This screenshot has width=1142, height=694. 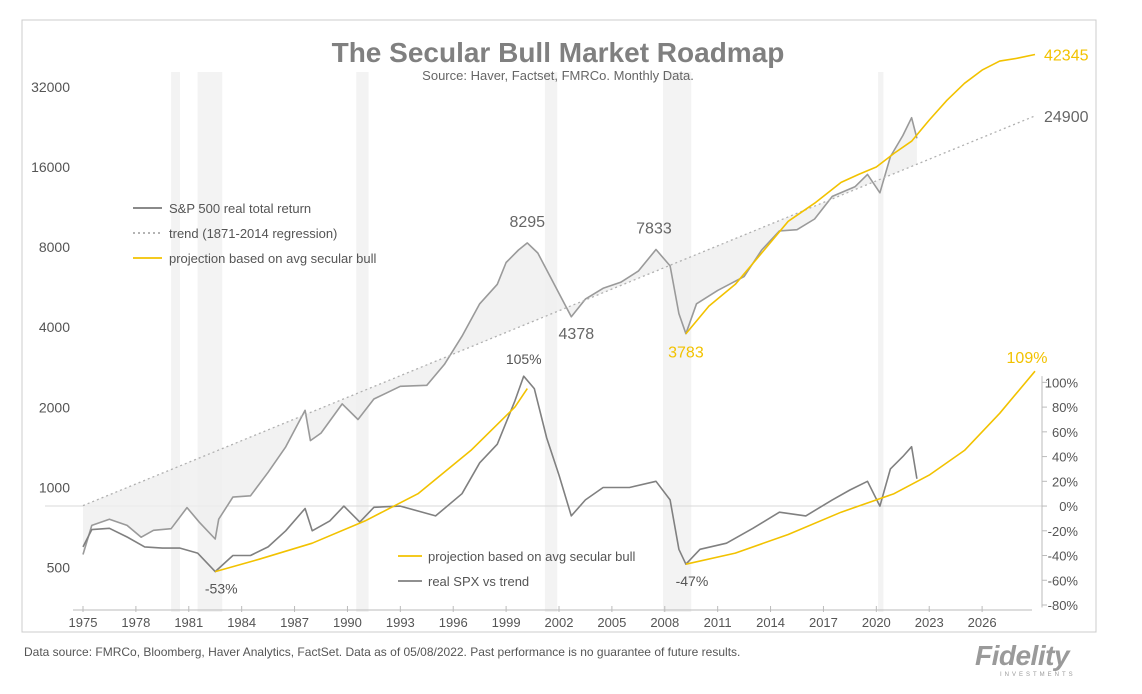 I want to click on x-tick-label: 2002, so click(x=559, y=622).